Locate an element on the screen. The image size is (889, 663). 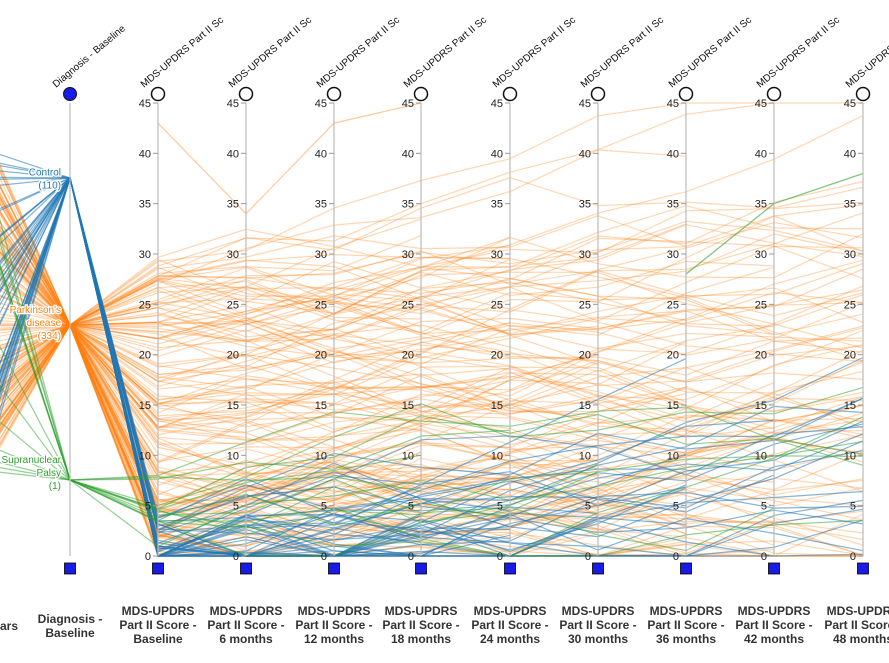
y-tick-label: 20 is located at coordinates (673, 356).